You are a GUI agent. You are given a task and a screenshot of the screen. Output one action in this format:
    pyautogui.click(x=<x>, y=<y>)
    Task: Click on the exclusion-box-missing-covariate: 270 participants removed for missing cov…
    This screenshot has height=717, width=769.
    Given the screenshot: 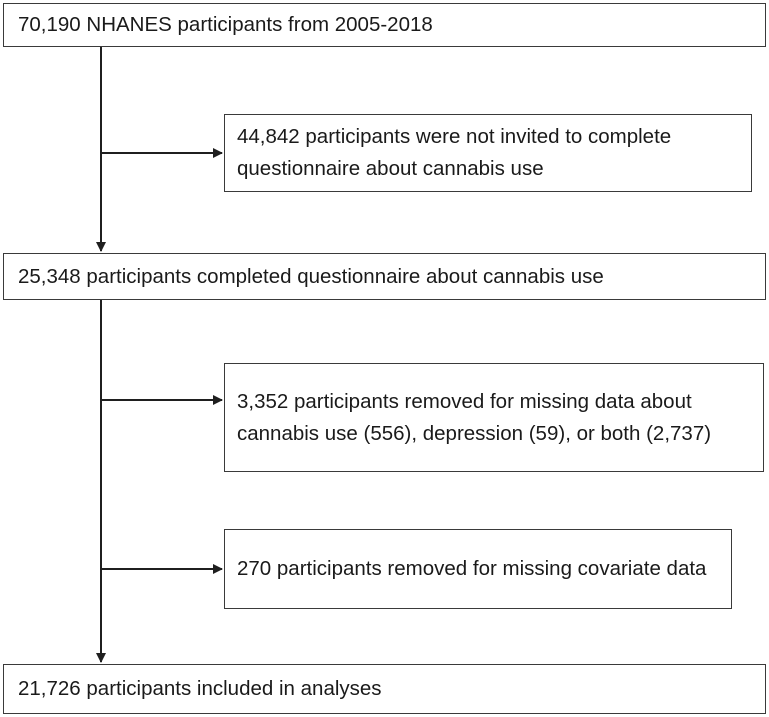 What is the action you would take?
    pyautogui.click(x=478, y=569)
    